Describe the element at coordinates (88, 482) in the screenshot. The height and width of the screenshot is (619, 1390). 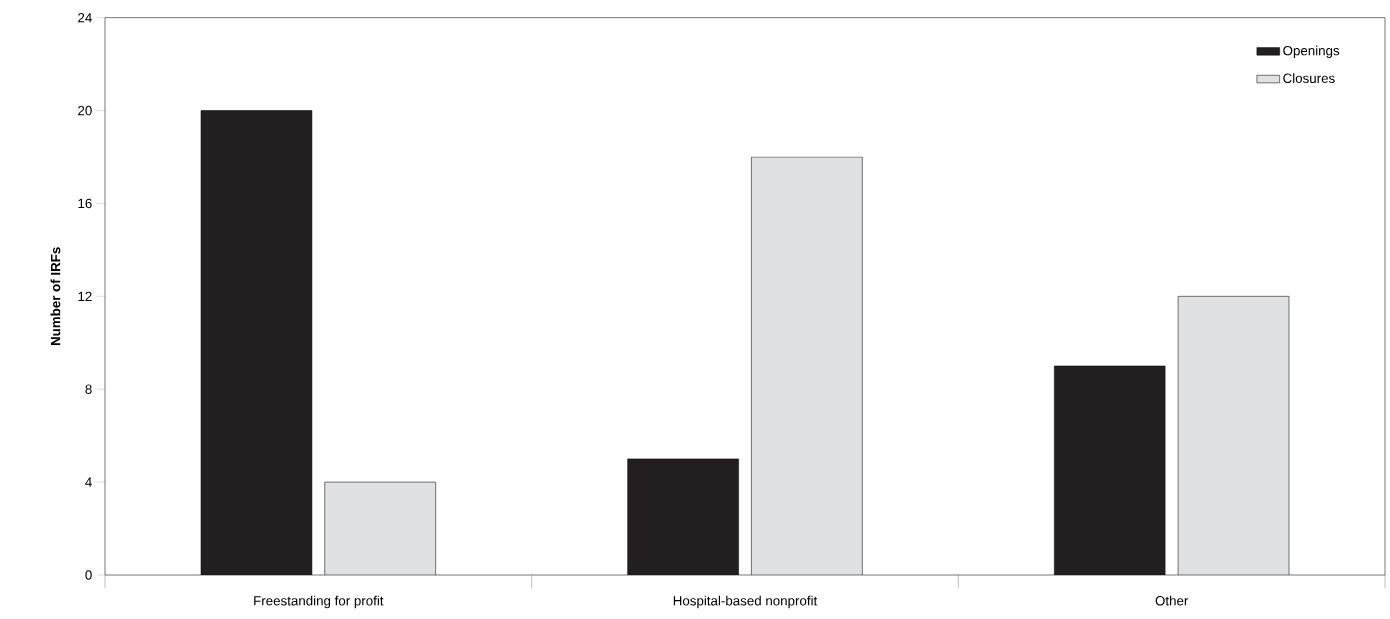
I see `y-tick-label: 4` at that location.